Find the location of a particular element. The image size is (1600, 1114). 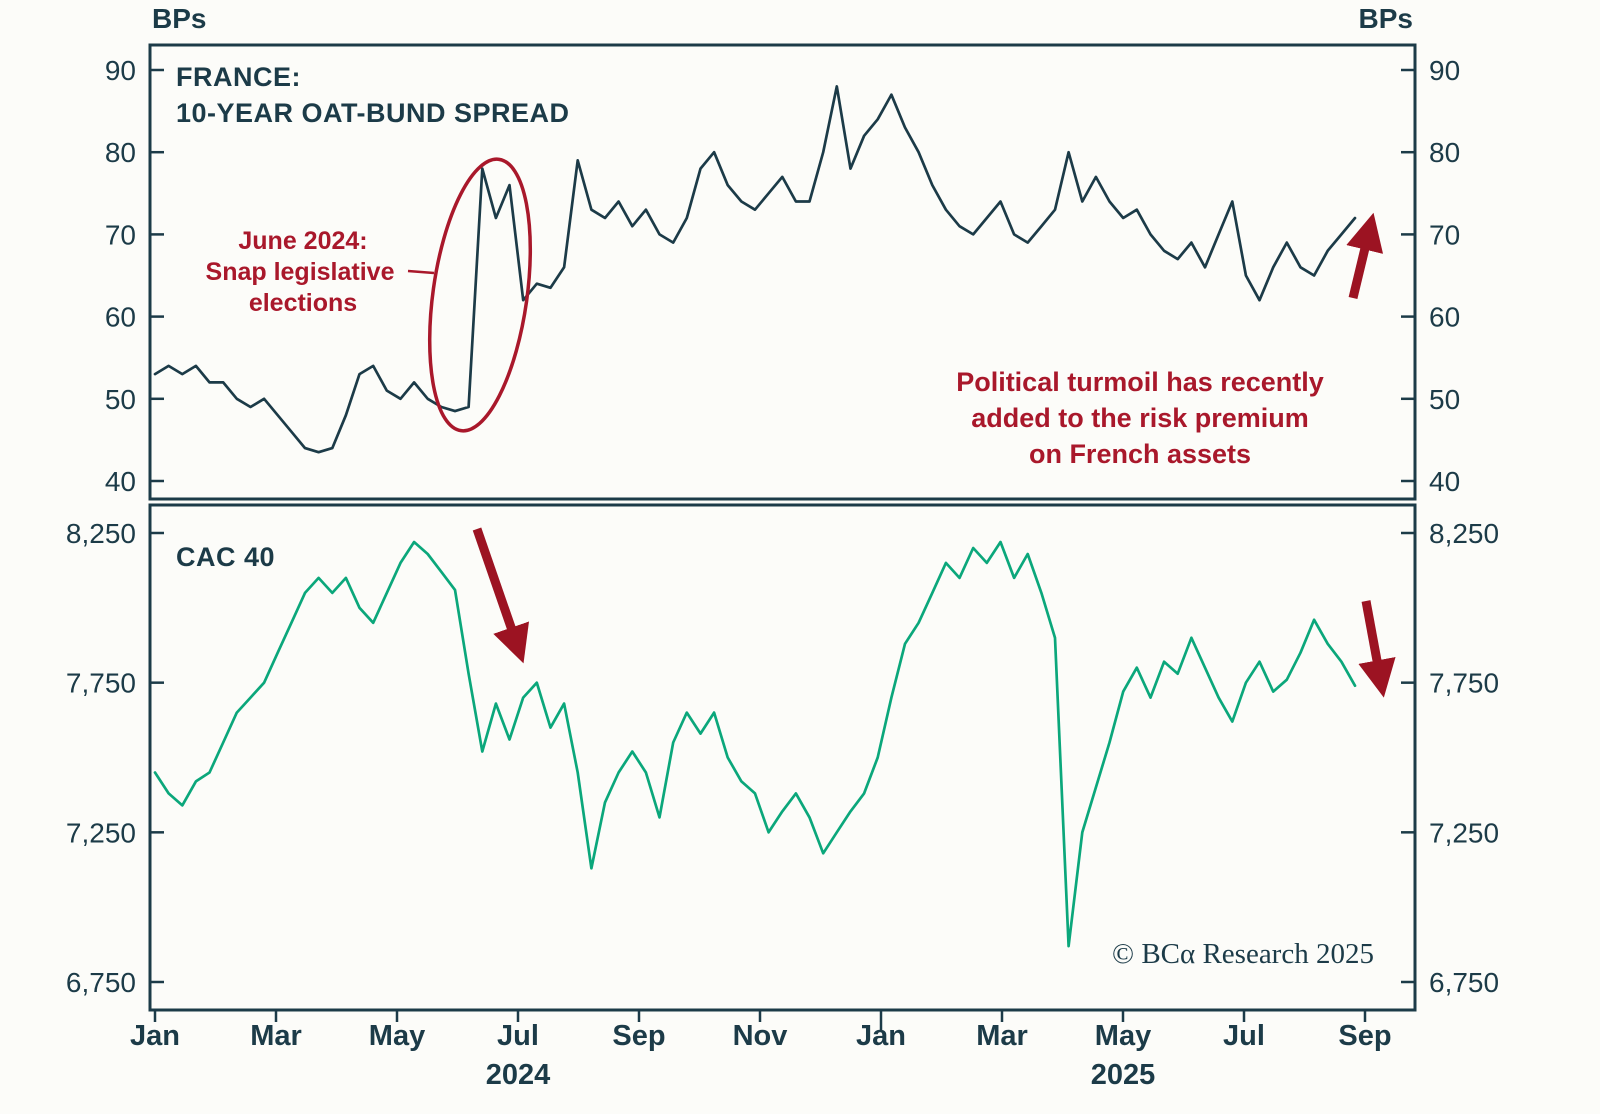

election-note-line3: elections is located at coordinates (303, 303).